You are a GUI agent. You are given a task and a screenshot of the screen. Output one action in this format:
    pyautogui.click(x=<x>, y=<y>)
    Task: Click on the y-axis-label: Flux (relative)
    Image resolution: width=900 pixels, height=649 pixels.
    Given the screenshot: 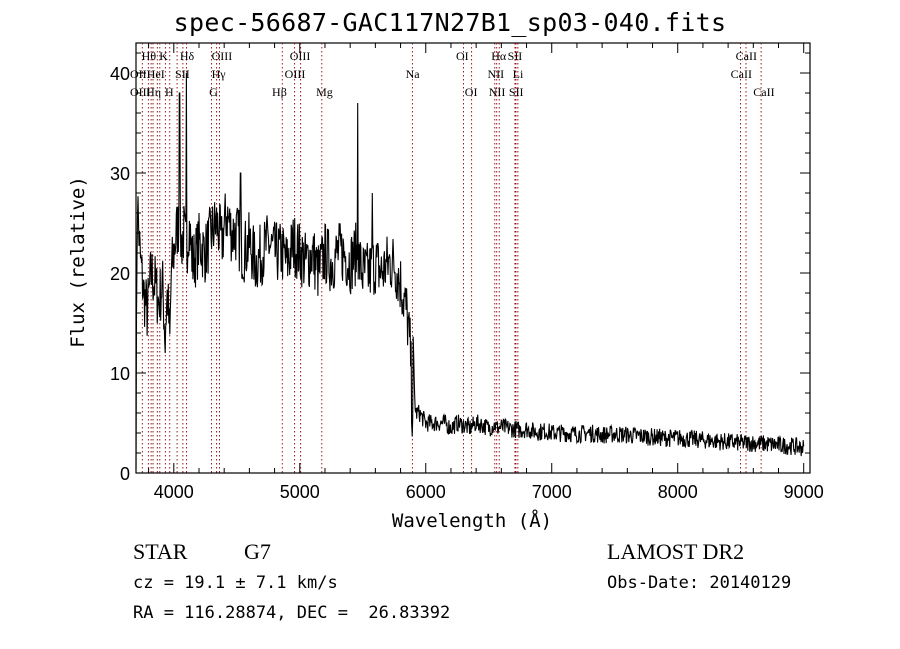 What is the action you would take?
    pyautogui.click(x=78, y=262)
    